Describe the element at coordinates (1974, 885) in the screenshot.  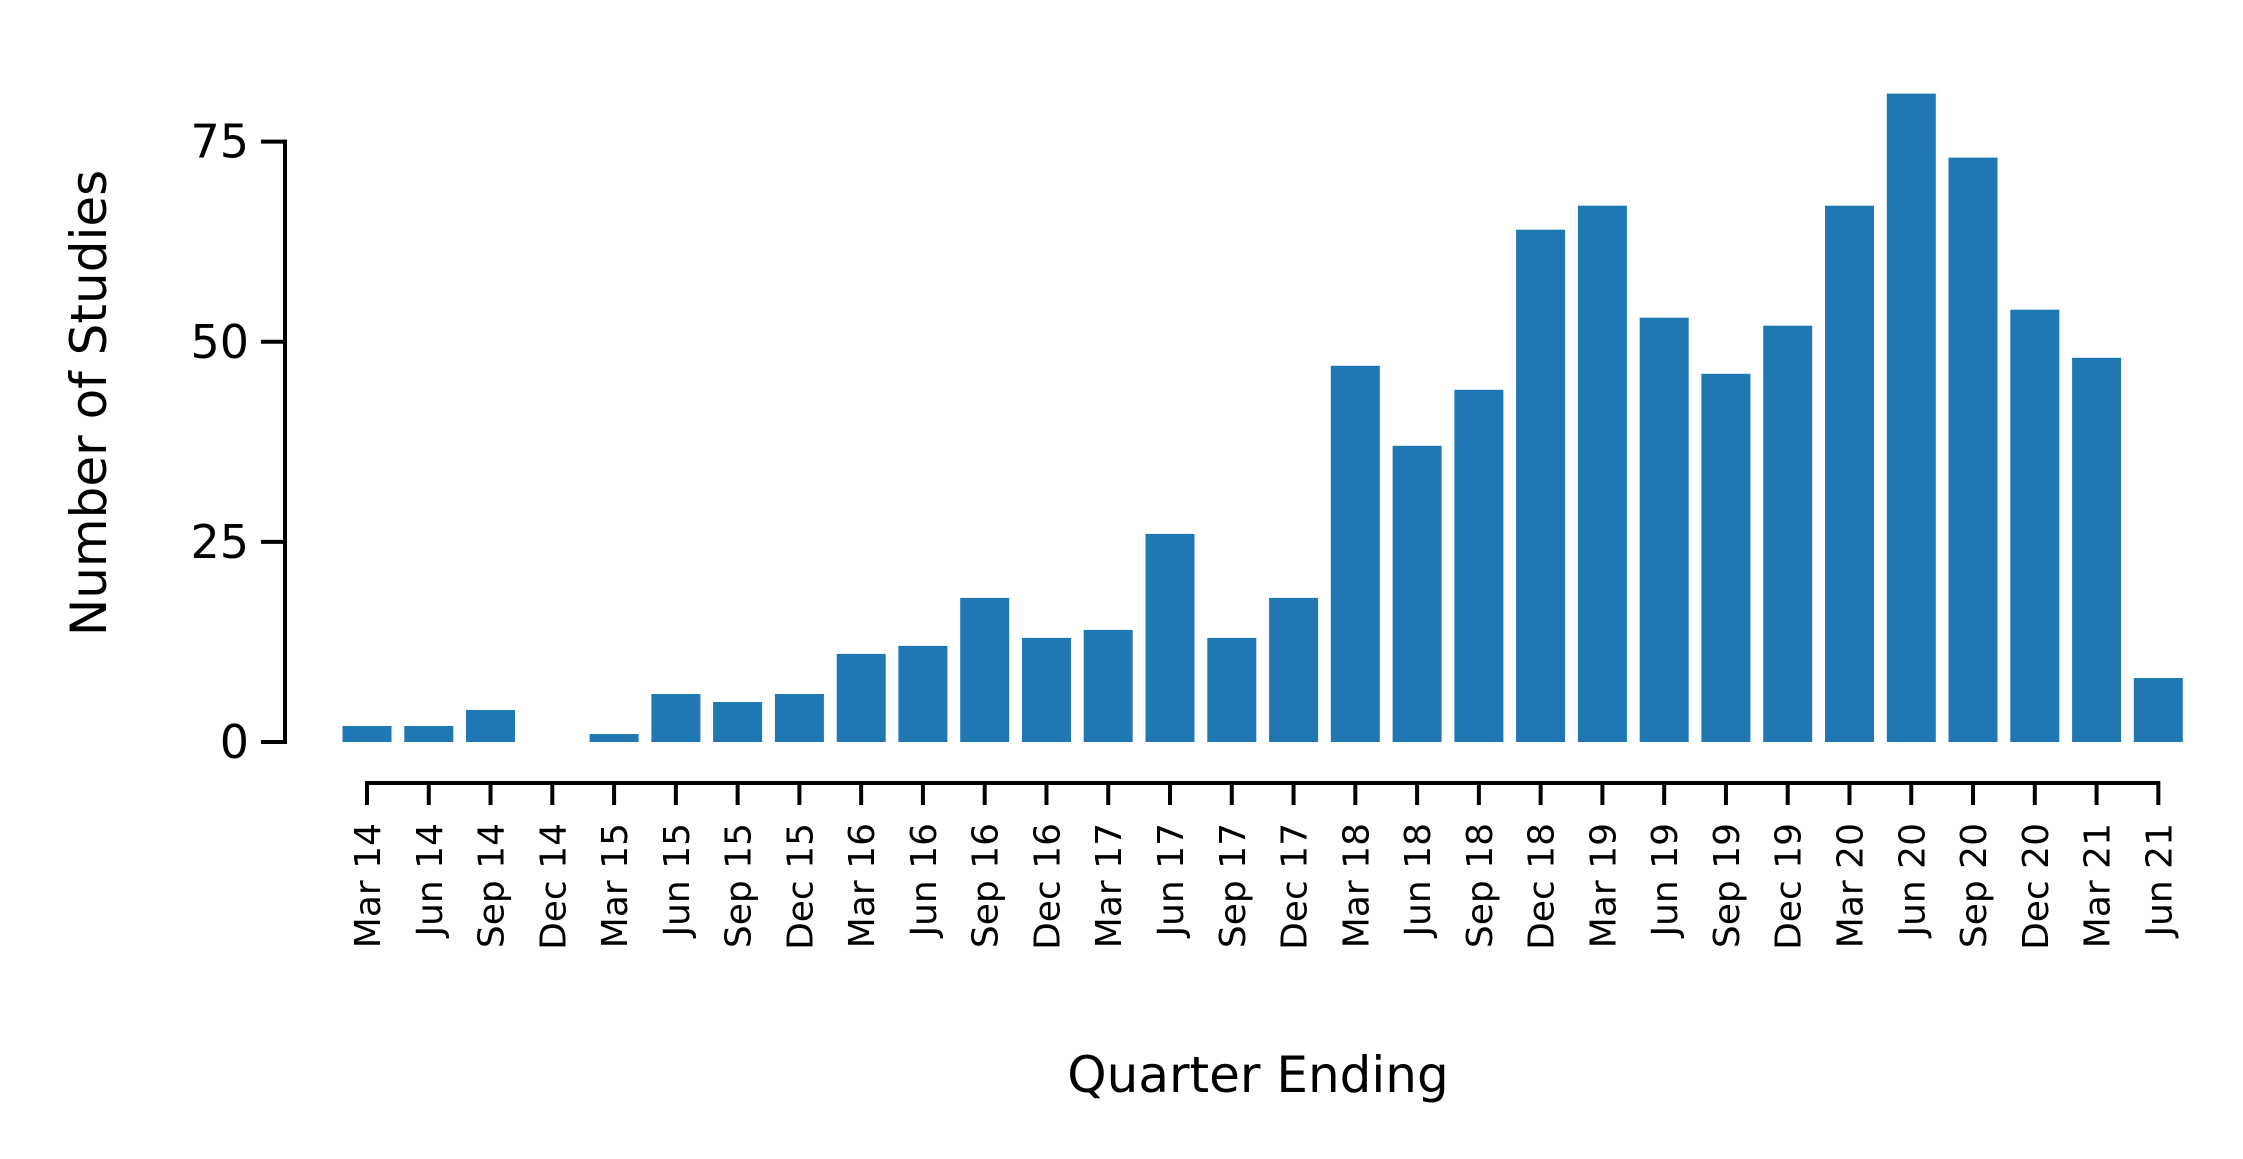
I see `x-tick-label-sep-20: Sep 20` at that location.